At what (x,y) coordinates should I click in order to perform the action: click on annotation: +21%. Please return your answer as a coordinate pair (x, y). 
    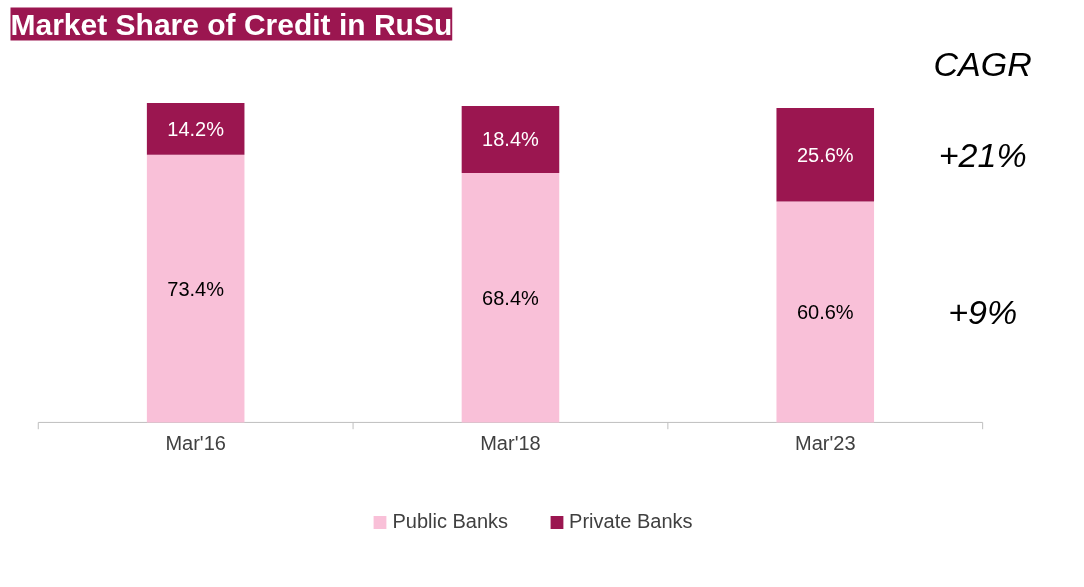
    Looking at the image, I should click on (982, 154).